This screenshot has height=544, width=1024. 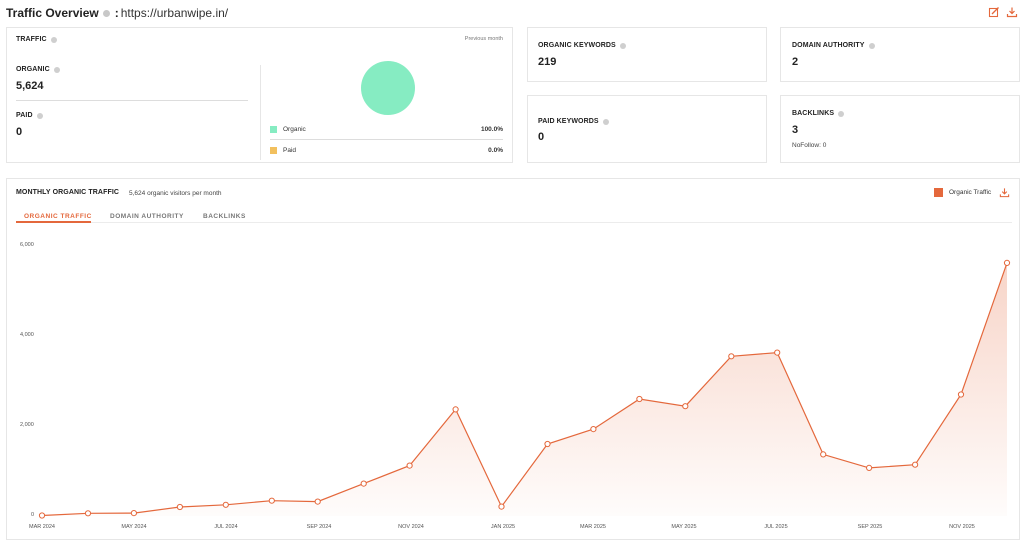 What do you see at coordinates (647, 54) in the screenshot?
I see `organic-keywords-card: ORGANIC KEYWORDS 219` at bounding box center [647, 54].